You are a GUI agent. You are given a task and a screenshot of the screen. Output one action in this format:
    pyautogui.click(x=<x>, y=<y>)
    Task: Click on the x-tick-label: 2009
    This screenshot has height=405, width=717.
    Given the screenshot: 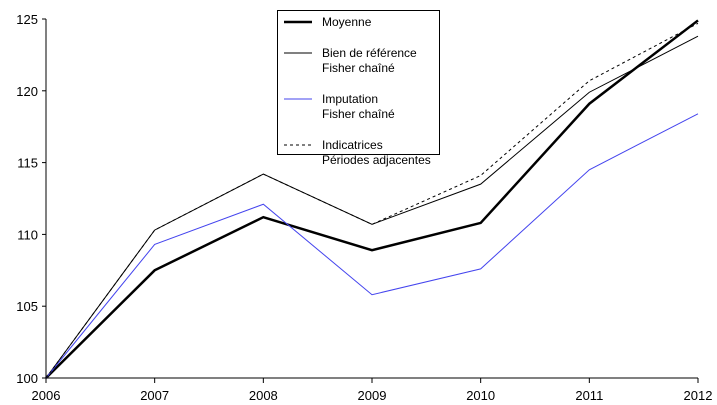 What is the action you would take?
    pyautogui.click(x=372, y=395)
    